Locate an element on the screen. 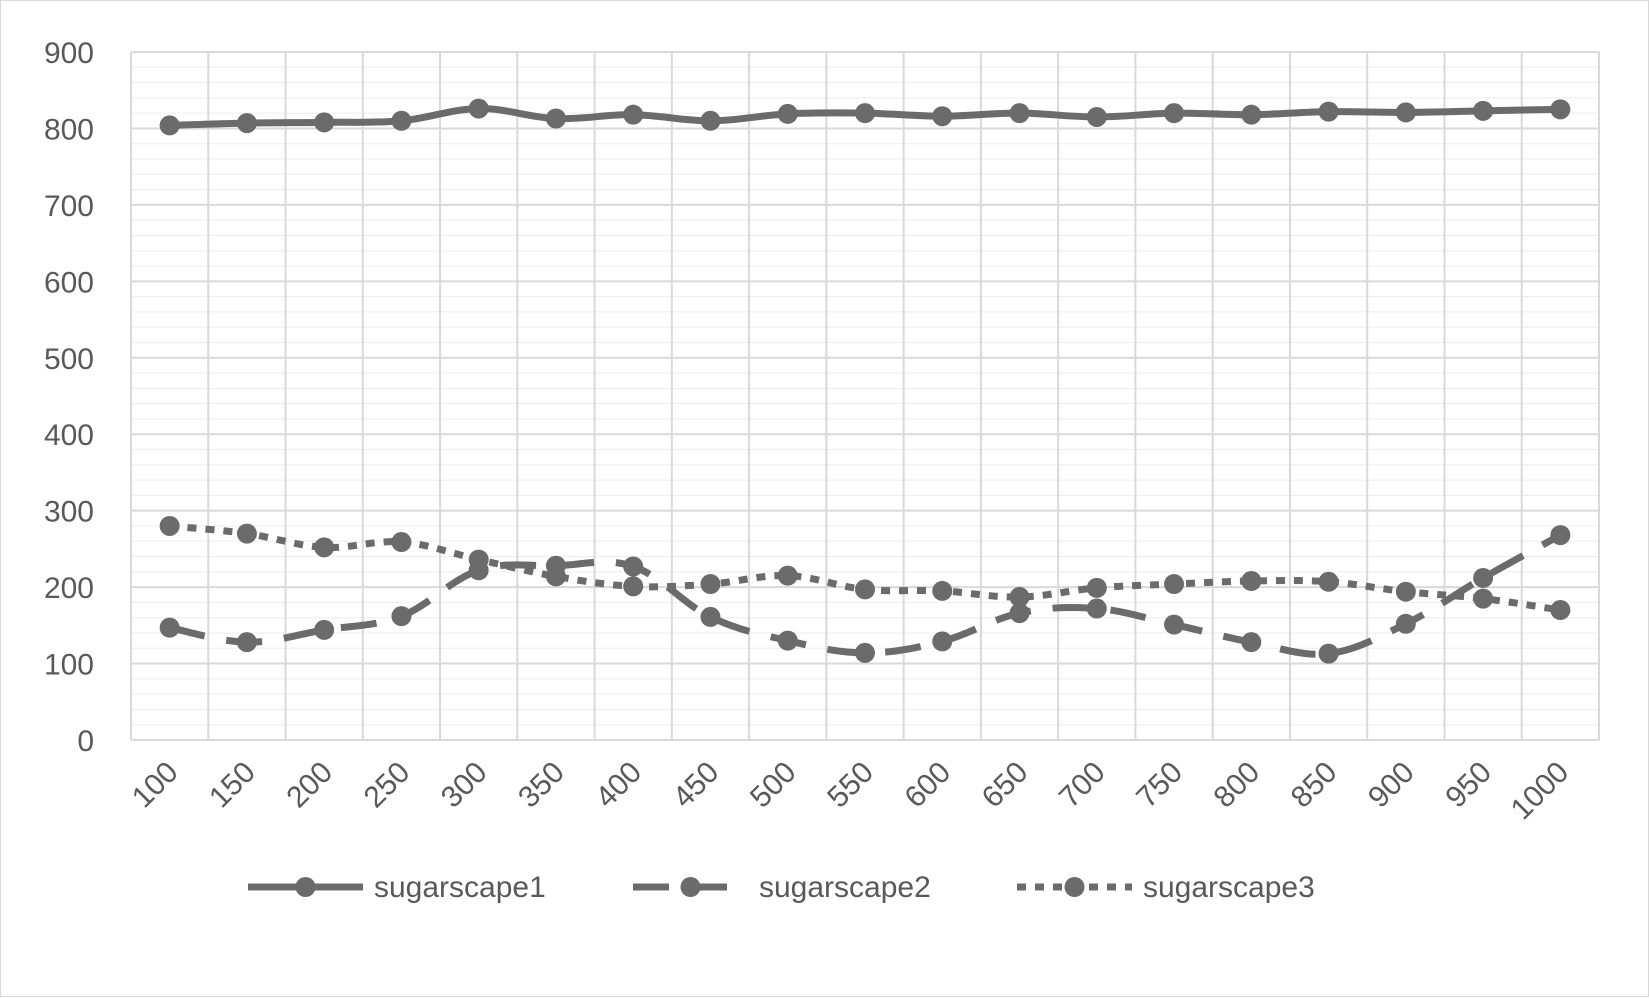  y-tick-label: 300 is located at coordinates (69, 512).